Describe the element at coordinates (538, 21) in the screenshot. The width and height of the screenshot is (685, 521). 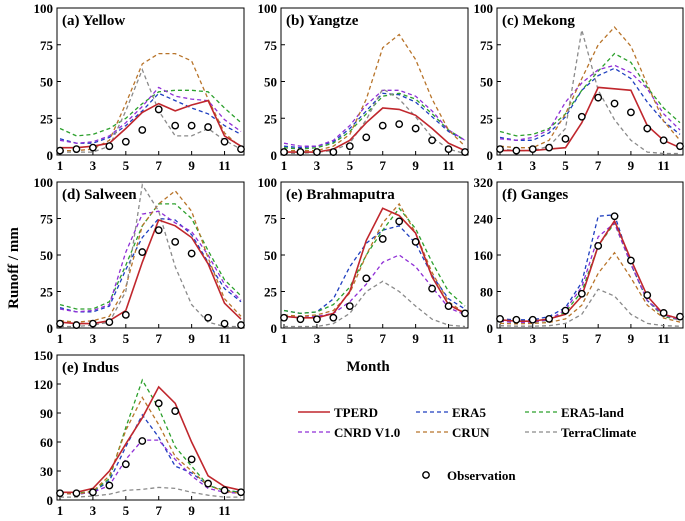
I see `panel-title: (c) Mekong` at that location.